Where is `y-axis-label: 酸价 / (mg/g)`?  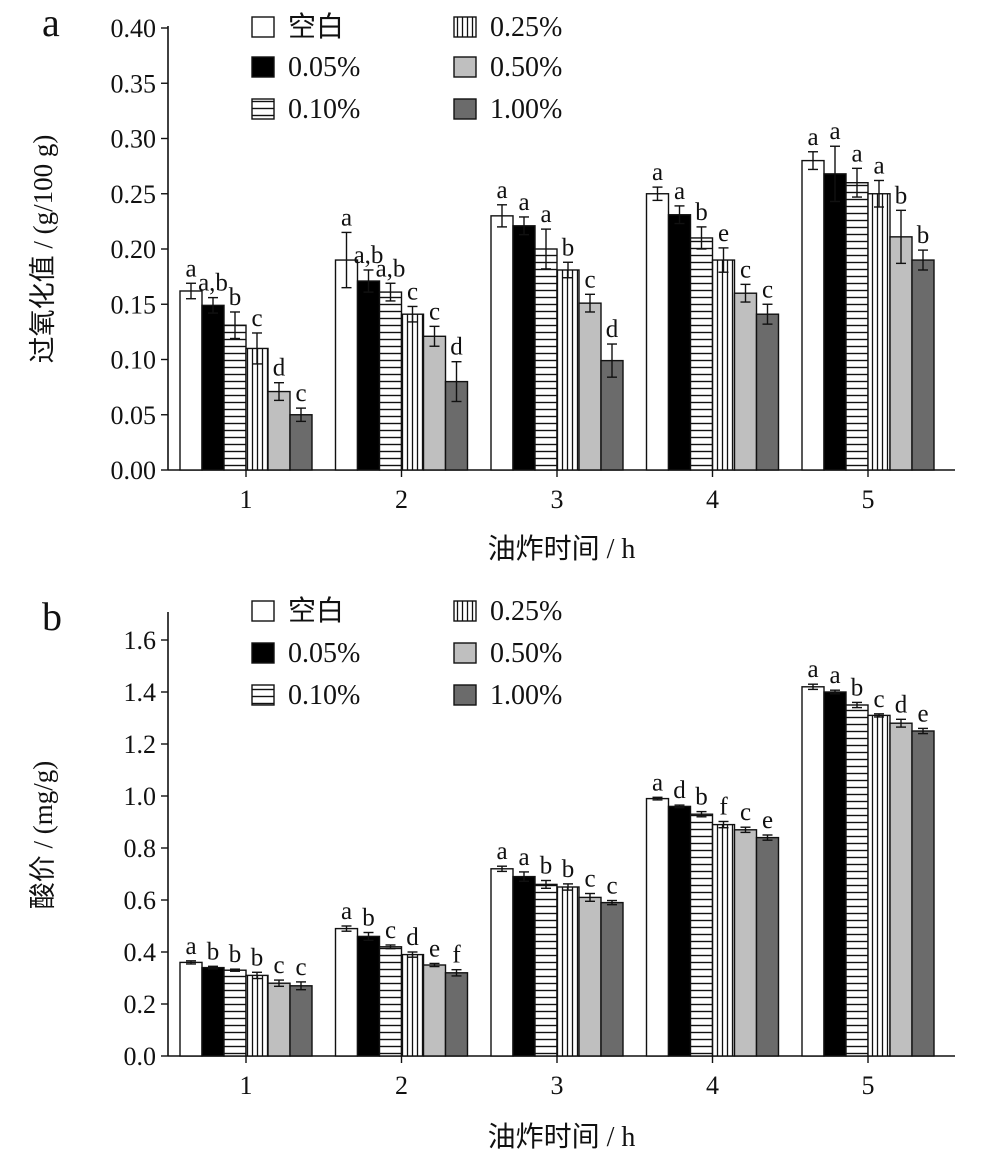 y-axis-label: 酸价 / (mg/g) is located at coordinates (43, 835).